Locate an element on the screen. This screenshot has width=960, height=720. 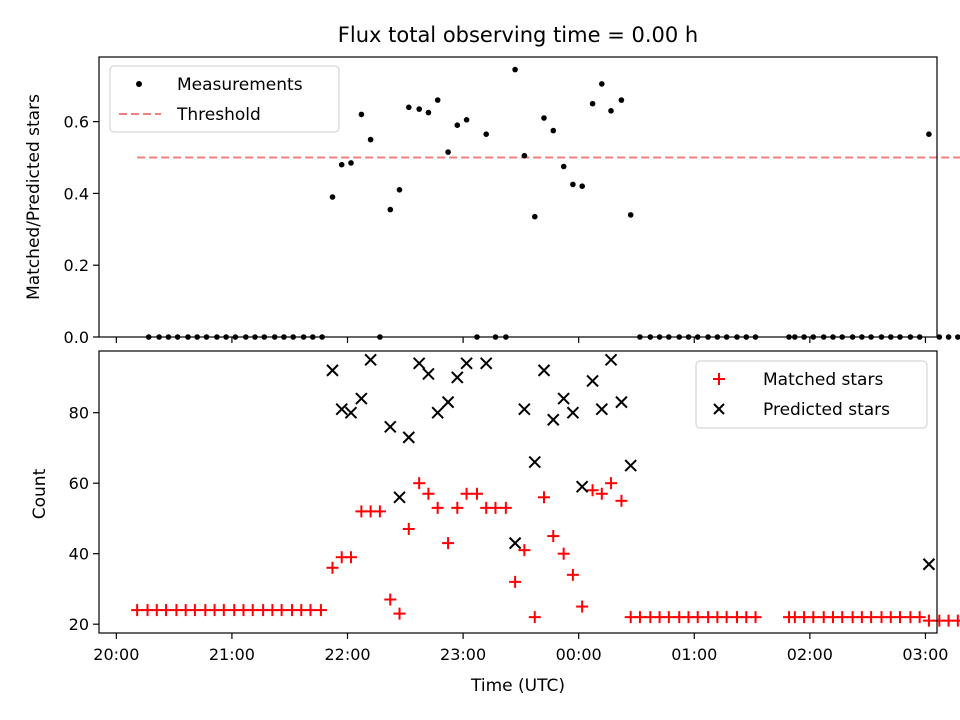
bottom-panel-y-ticks: 20 40 60 80 is located at coordinates (84, 519).